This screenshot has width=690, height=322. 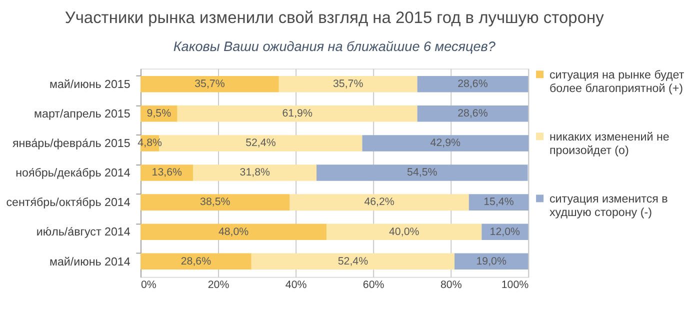 I want to click on y-tick-label: май/июнь 2015, so click(x=89, y=84).